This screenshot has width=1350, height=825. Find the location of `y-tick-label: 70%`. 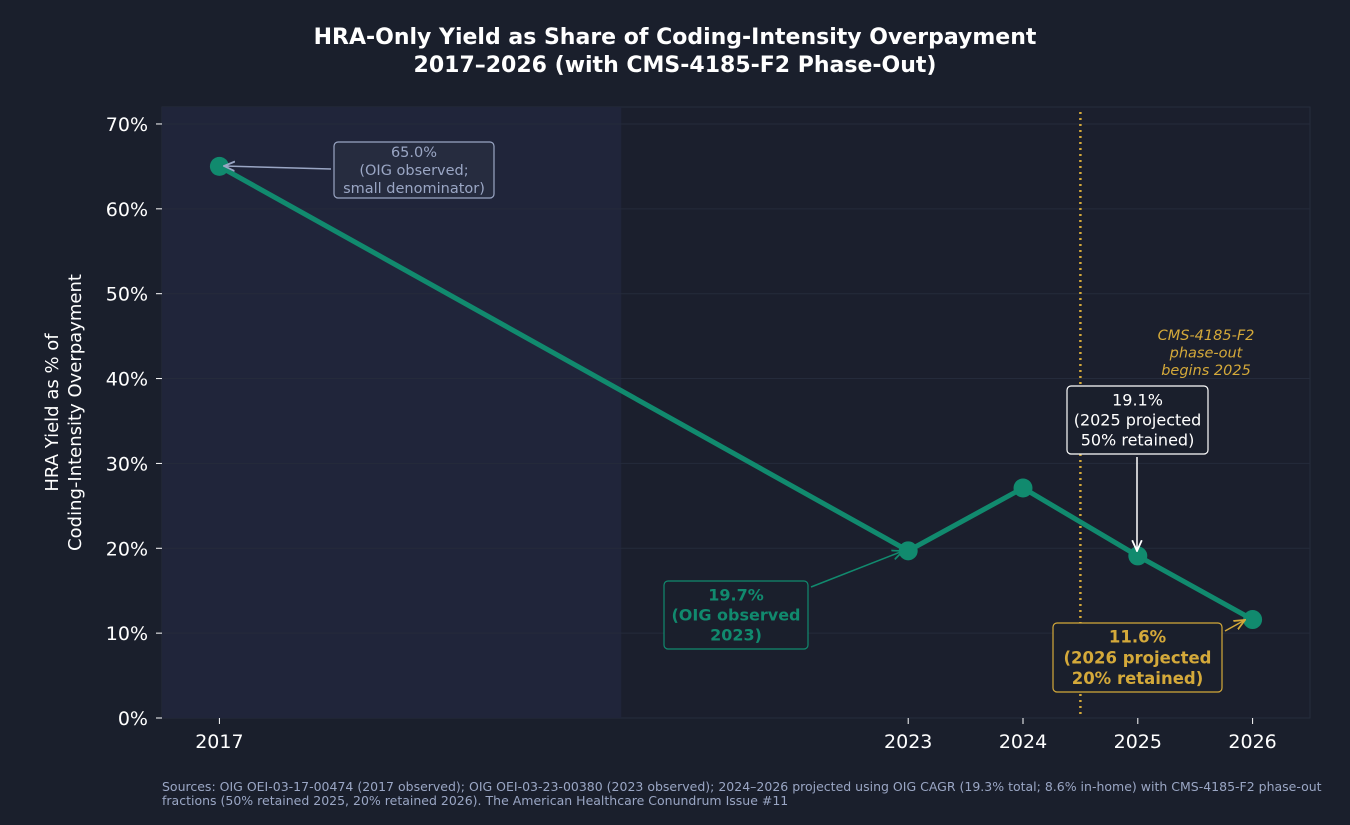

y-tick-label: 70% is located at coordinates (127, 125).